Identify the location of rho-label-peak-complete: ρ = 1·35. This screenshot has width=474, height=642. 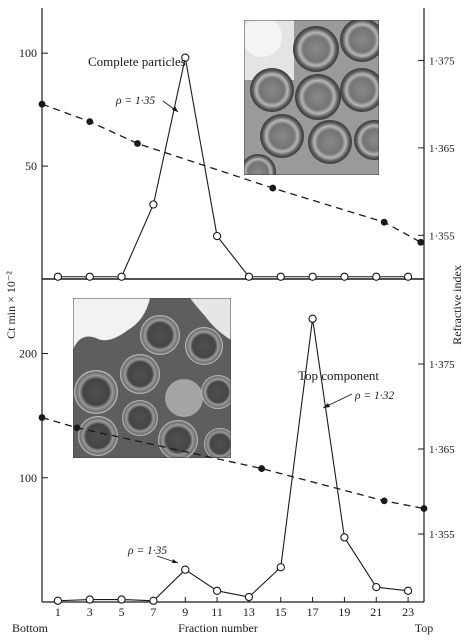
(135, 101).